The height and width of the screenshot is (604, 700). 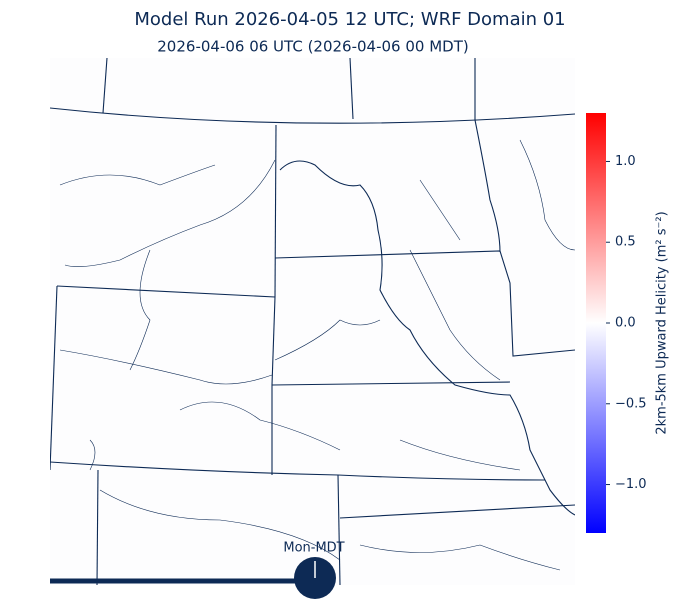 I want to click on colorbar, so click(x=596, y=323).